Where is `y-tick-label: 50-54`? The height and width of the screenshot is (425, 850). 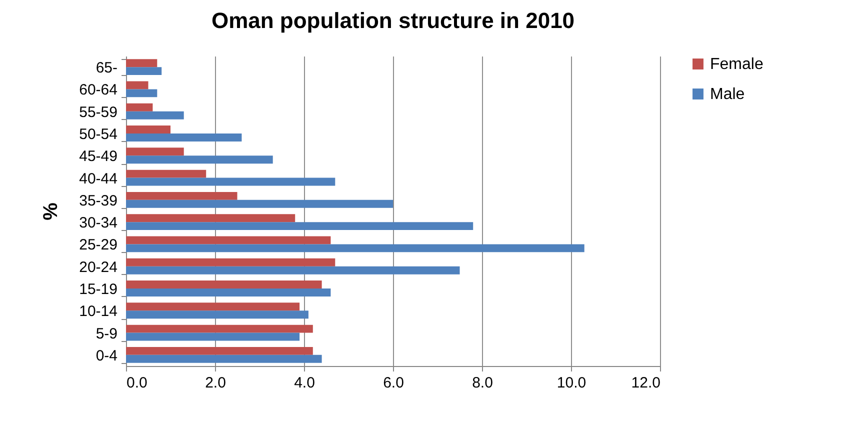
y-tick-label: 50-54 is located at coordinates (98, 134).